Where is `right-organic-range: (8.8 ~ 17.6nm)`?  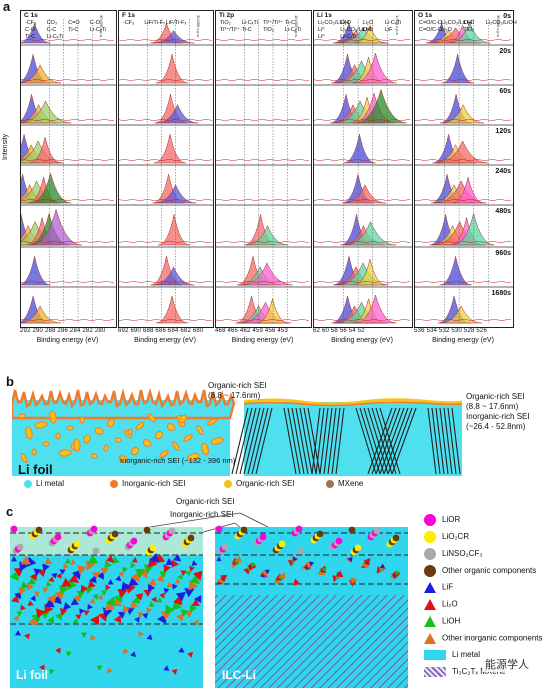 right-organic-range: (8.8 ~ 17.6nm) is located at coordinates (492, 406).